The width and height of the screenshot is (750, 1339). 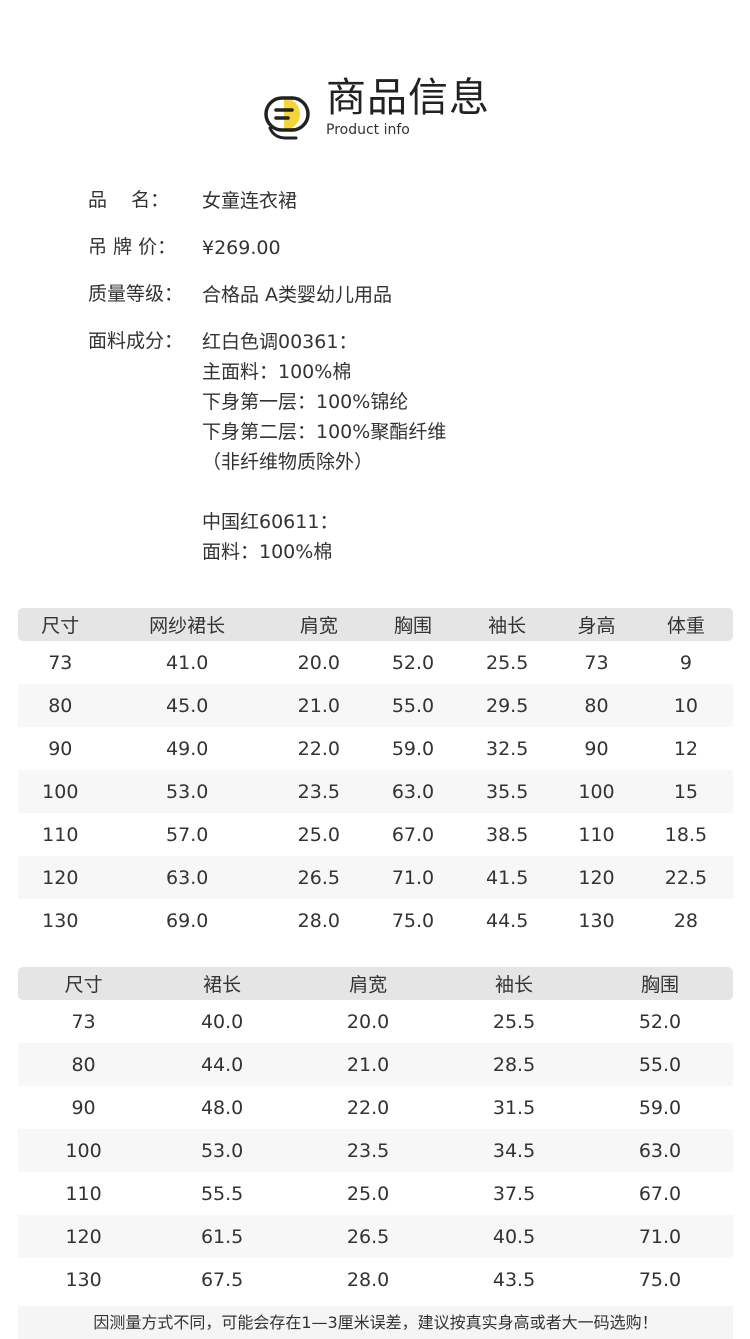 What do you see at coordinates (685, 624) in the screenshot?
I see `column-header: 体重` at bounding box center [685, 624].